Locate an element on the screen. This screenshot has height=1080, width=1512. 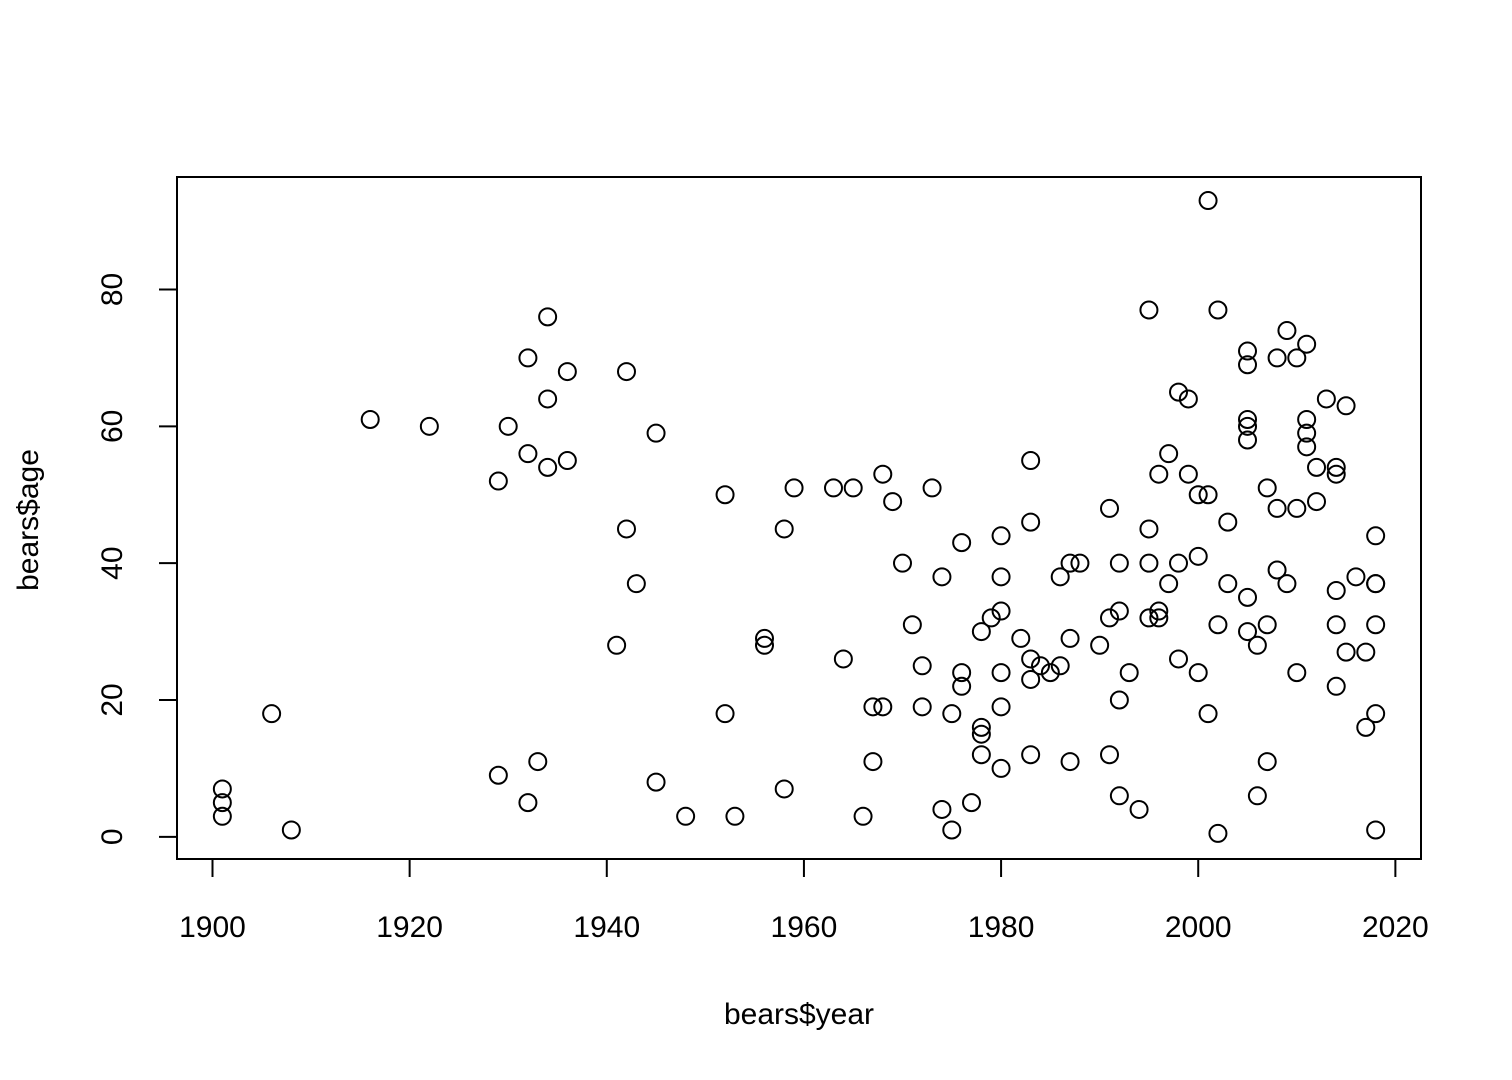
x-tick-label: 1900 is located at coordinates (212, 927).